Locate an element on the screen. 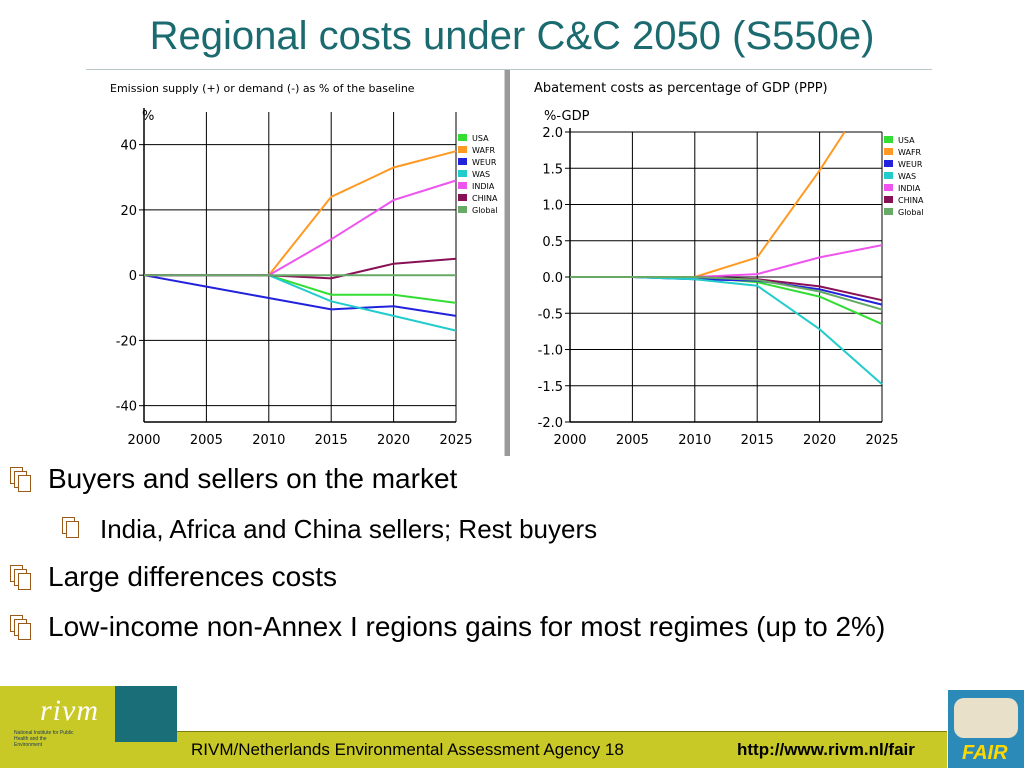 This screenshot has height=768, width=1024. series-line-usa is located at coordinates (726, 301).